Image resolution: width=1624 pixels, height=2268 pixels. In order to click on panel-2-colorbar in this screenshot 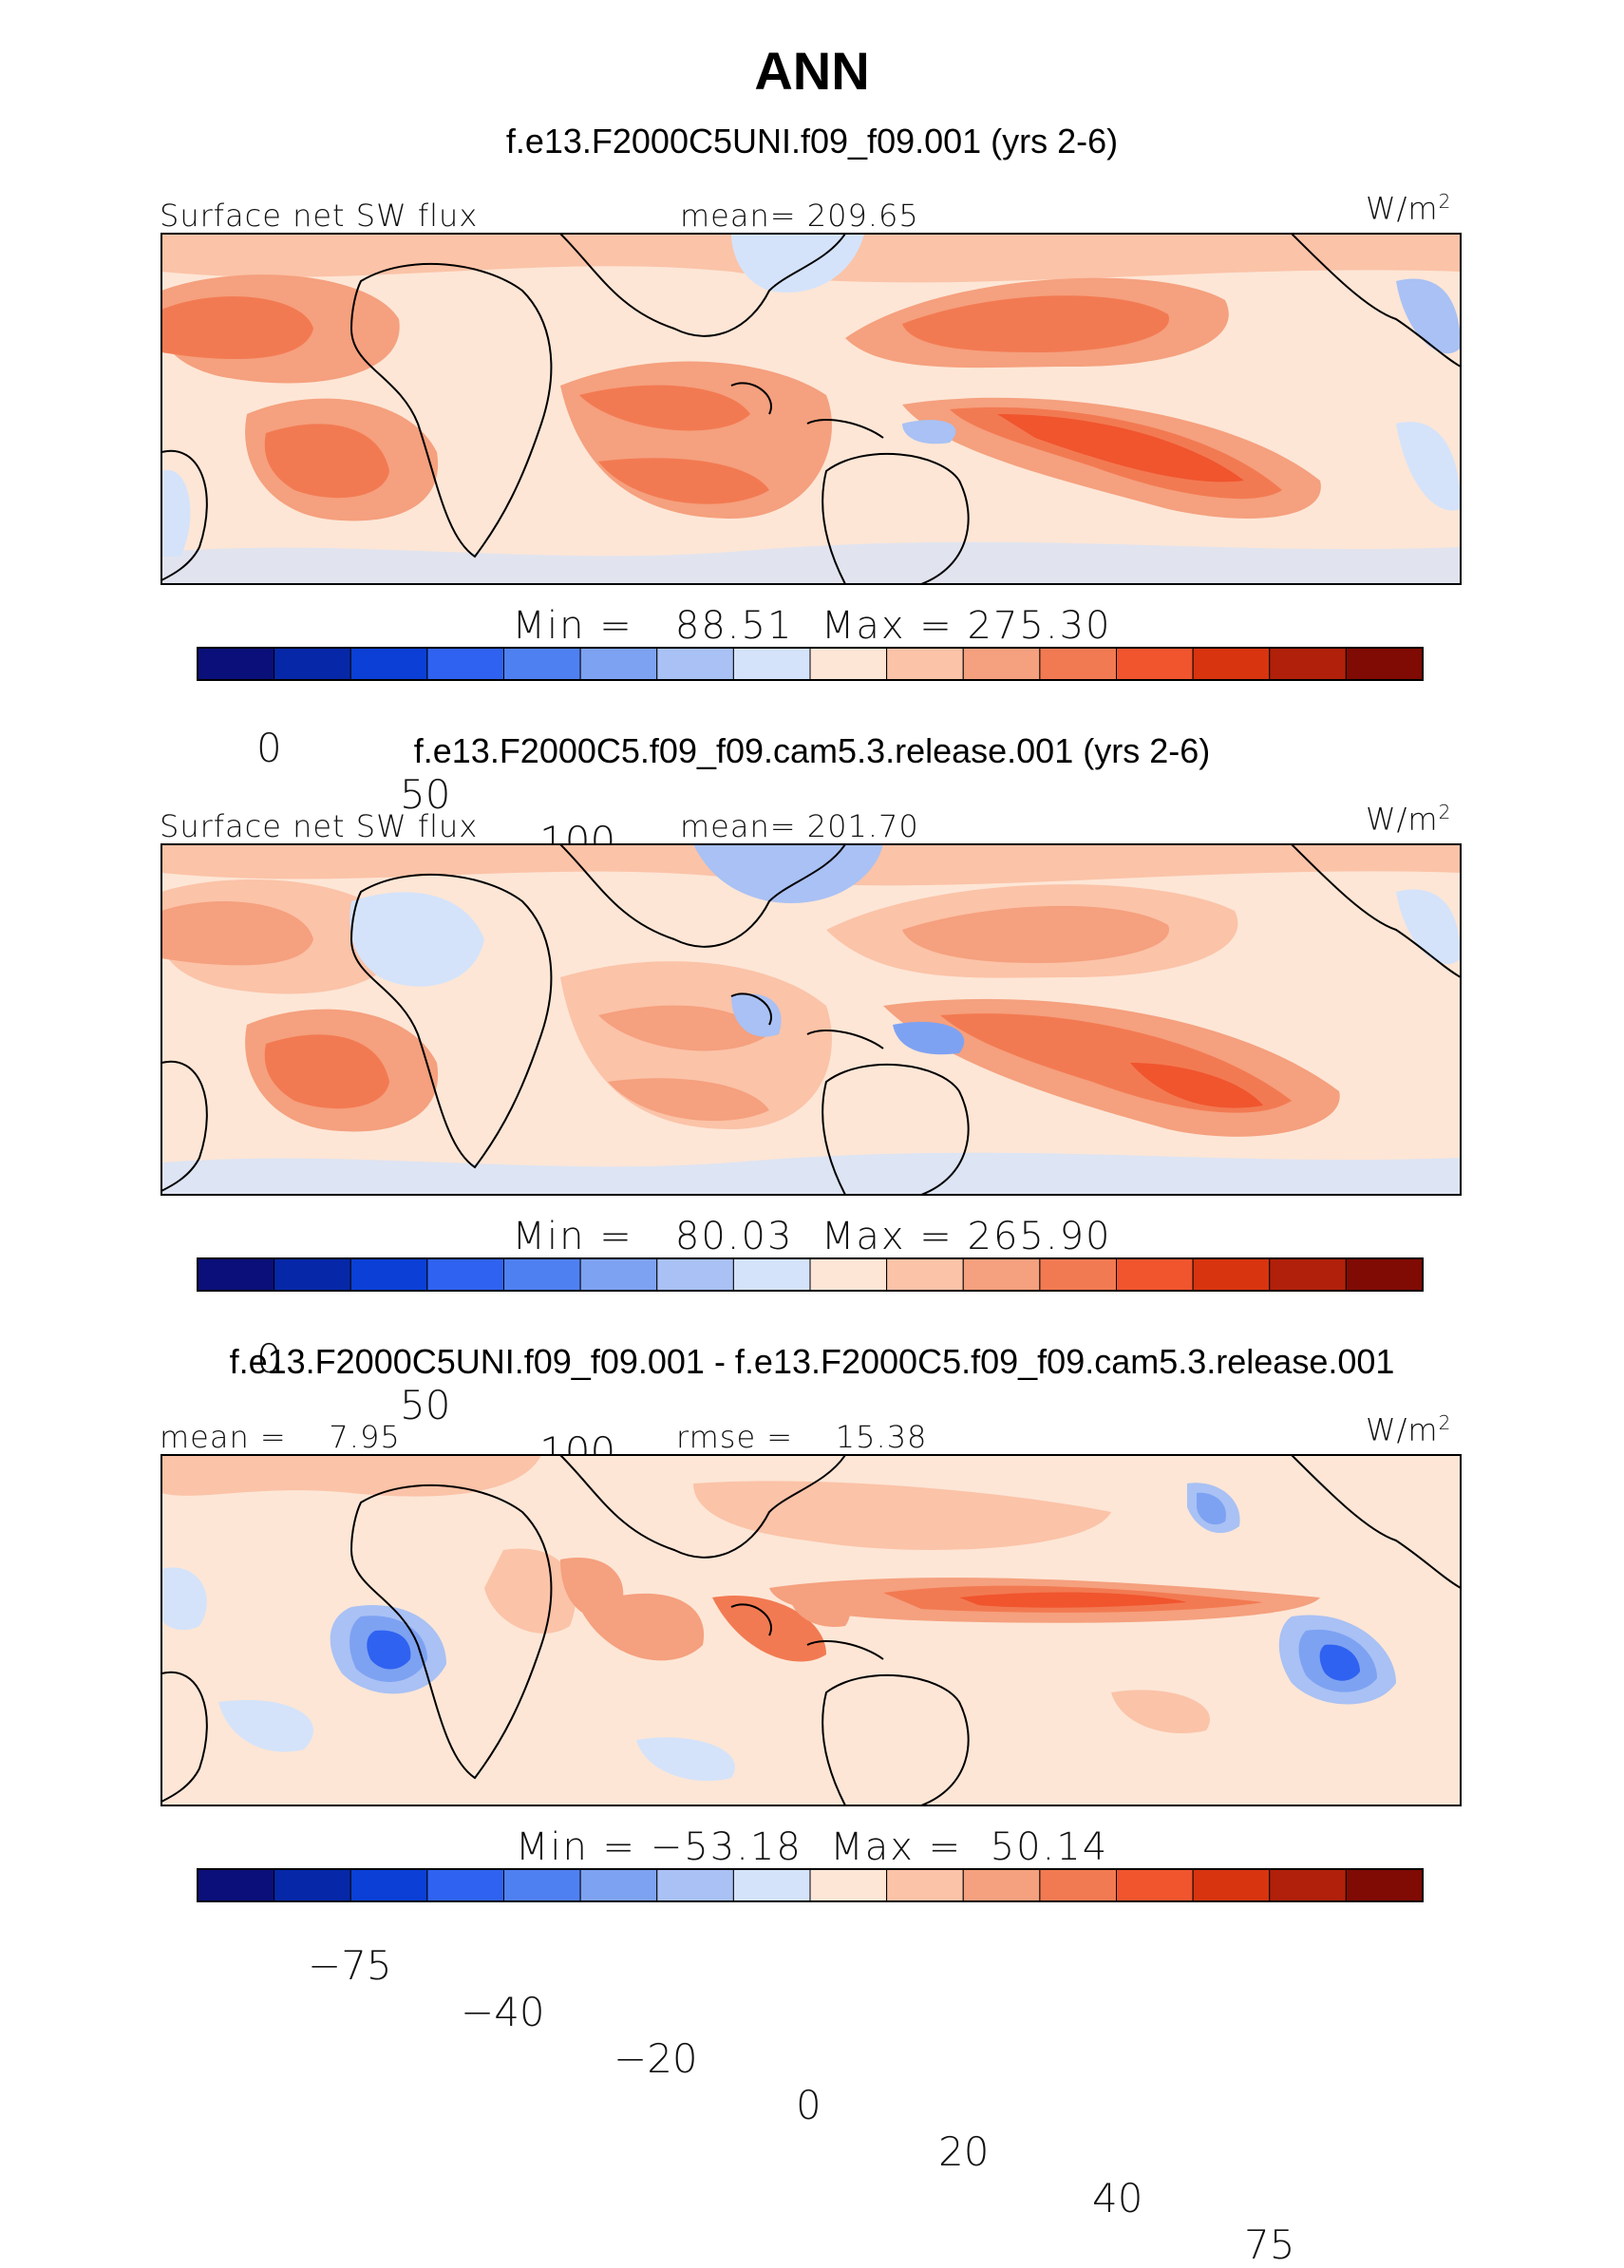, I will do `click(810, 1274)`.